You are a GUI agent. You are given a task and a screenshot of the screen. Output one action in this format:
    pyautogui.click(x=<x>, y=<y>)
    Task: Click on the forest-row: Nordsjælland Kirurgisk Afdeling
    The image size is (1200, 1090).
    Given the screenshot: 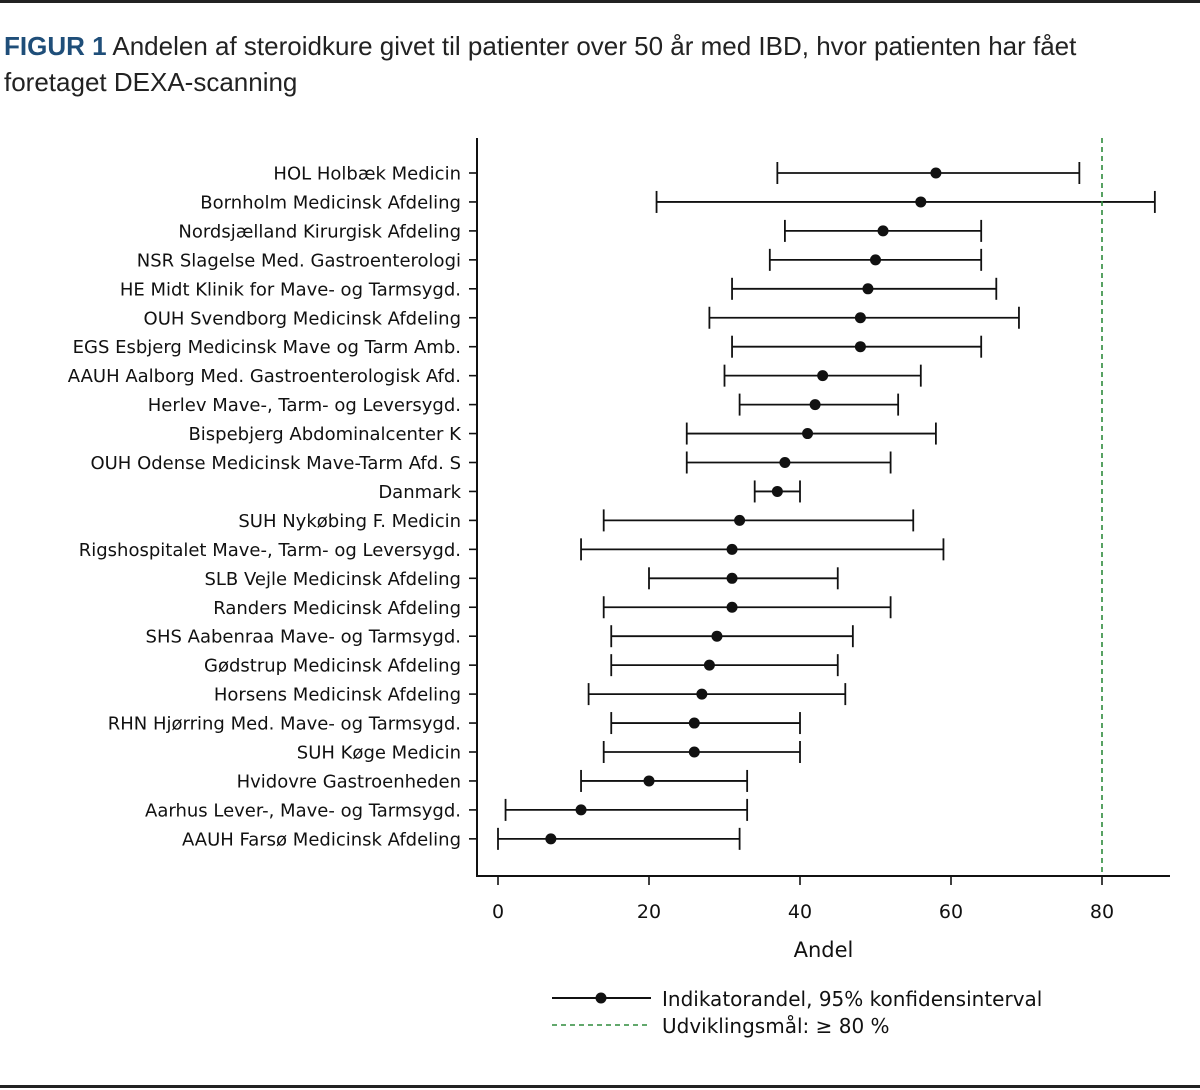 What is the action you would take?
    pyautogui.click(x=580, y=230)
    